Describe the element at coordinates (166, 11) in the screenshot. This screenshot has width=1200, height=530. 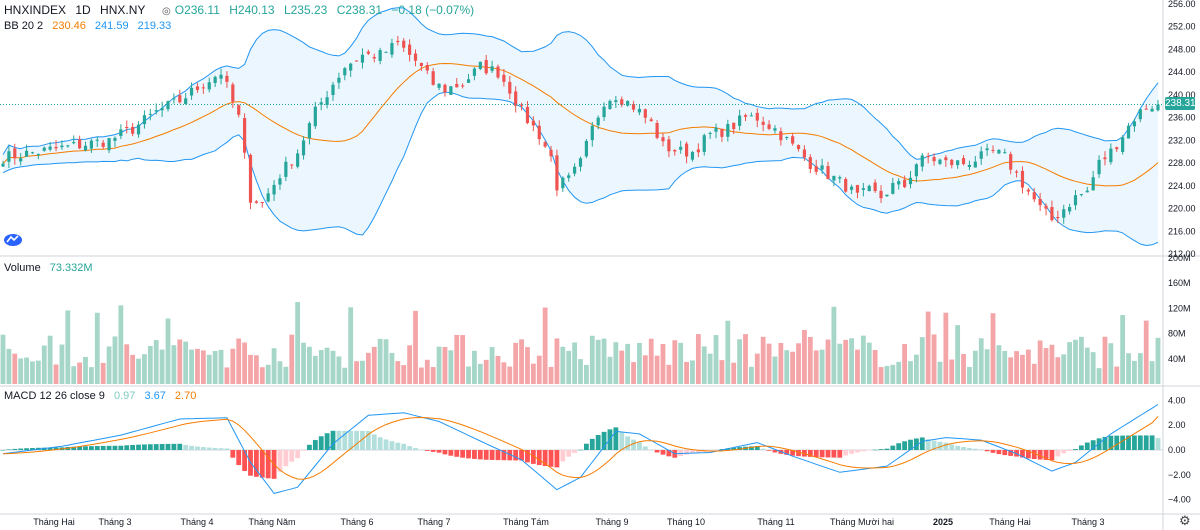
I see `eye-icon: ◎` at that location.